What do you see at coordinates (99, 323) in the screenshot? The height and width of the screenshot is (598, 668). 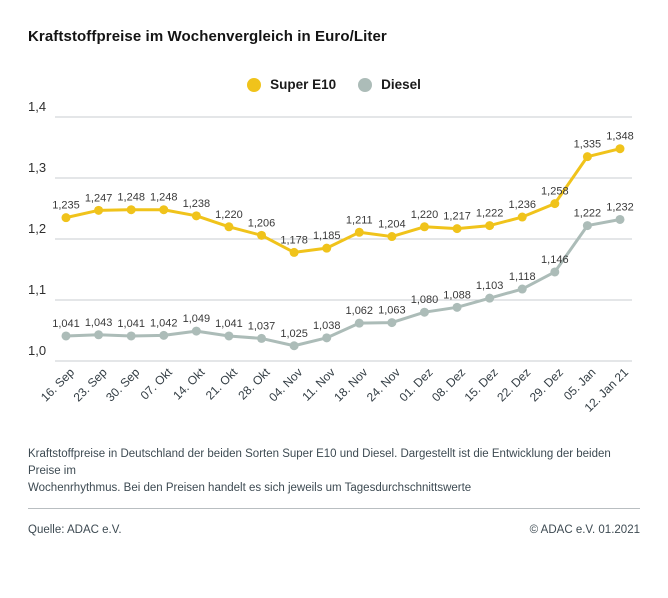 I see `diesel-value-label: 1,043` at bounding box center [99, 323].